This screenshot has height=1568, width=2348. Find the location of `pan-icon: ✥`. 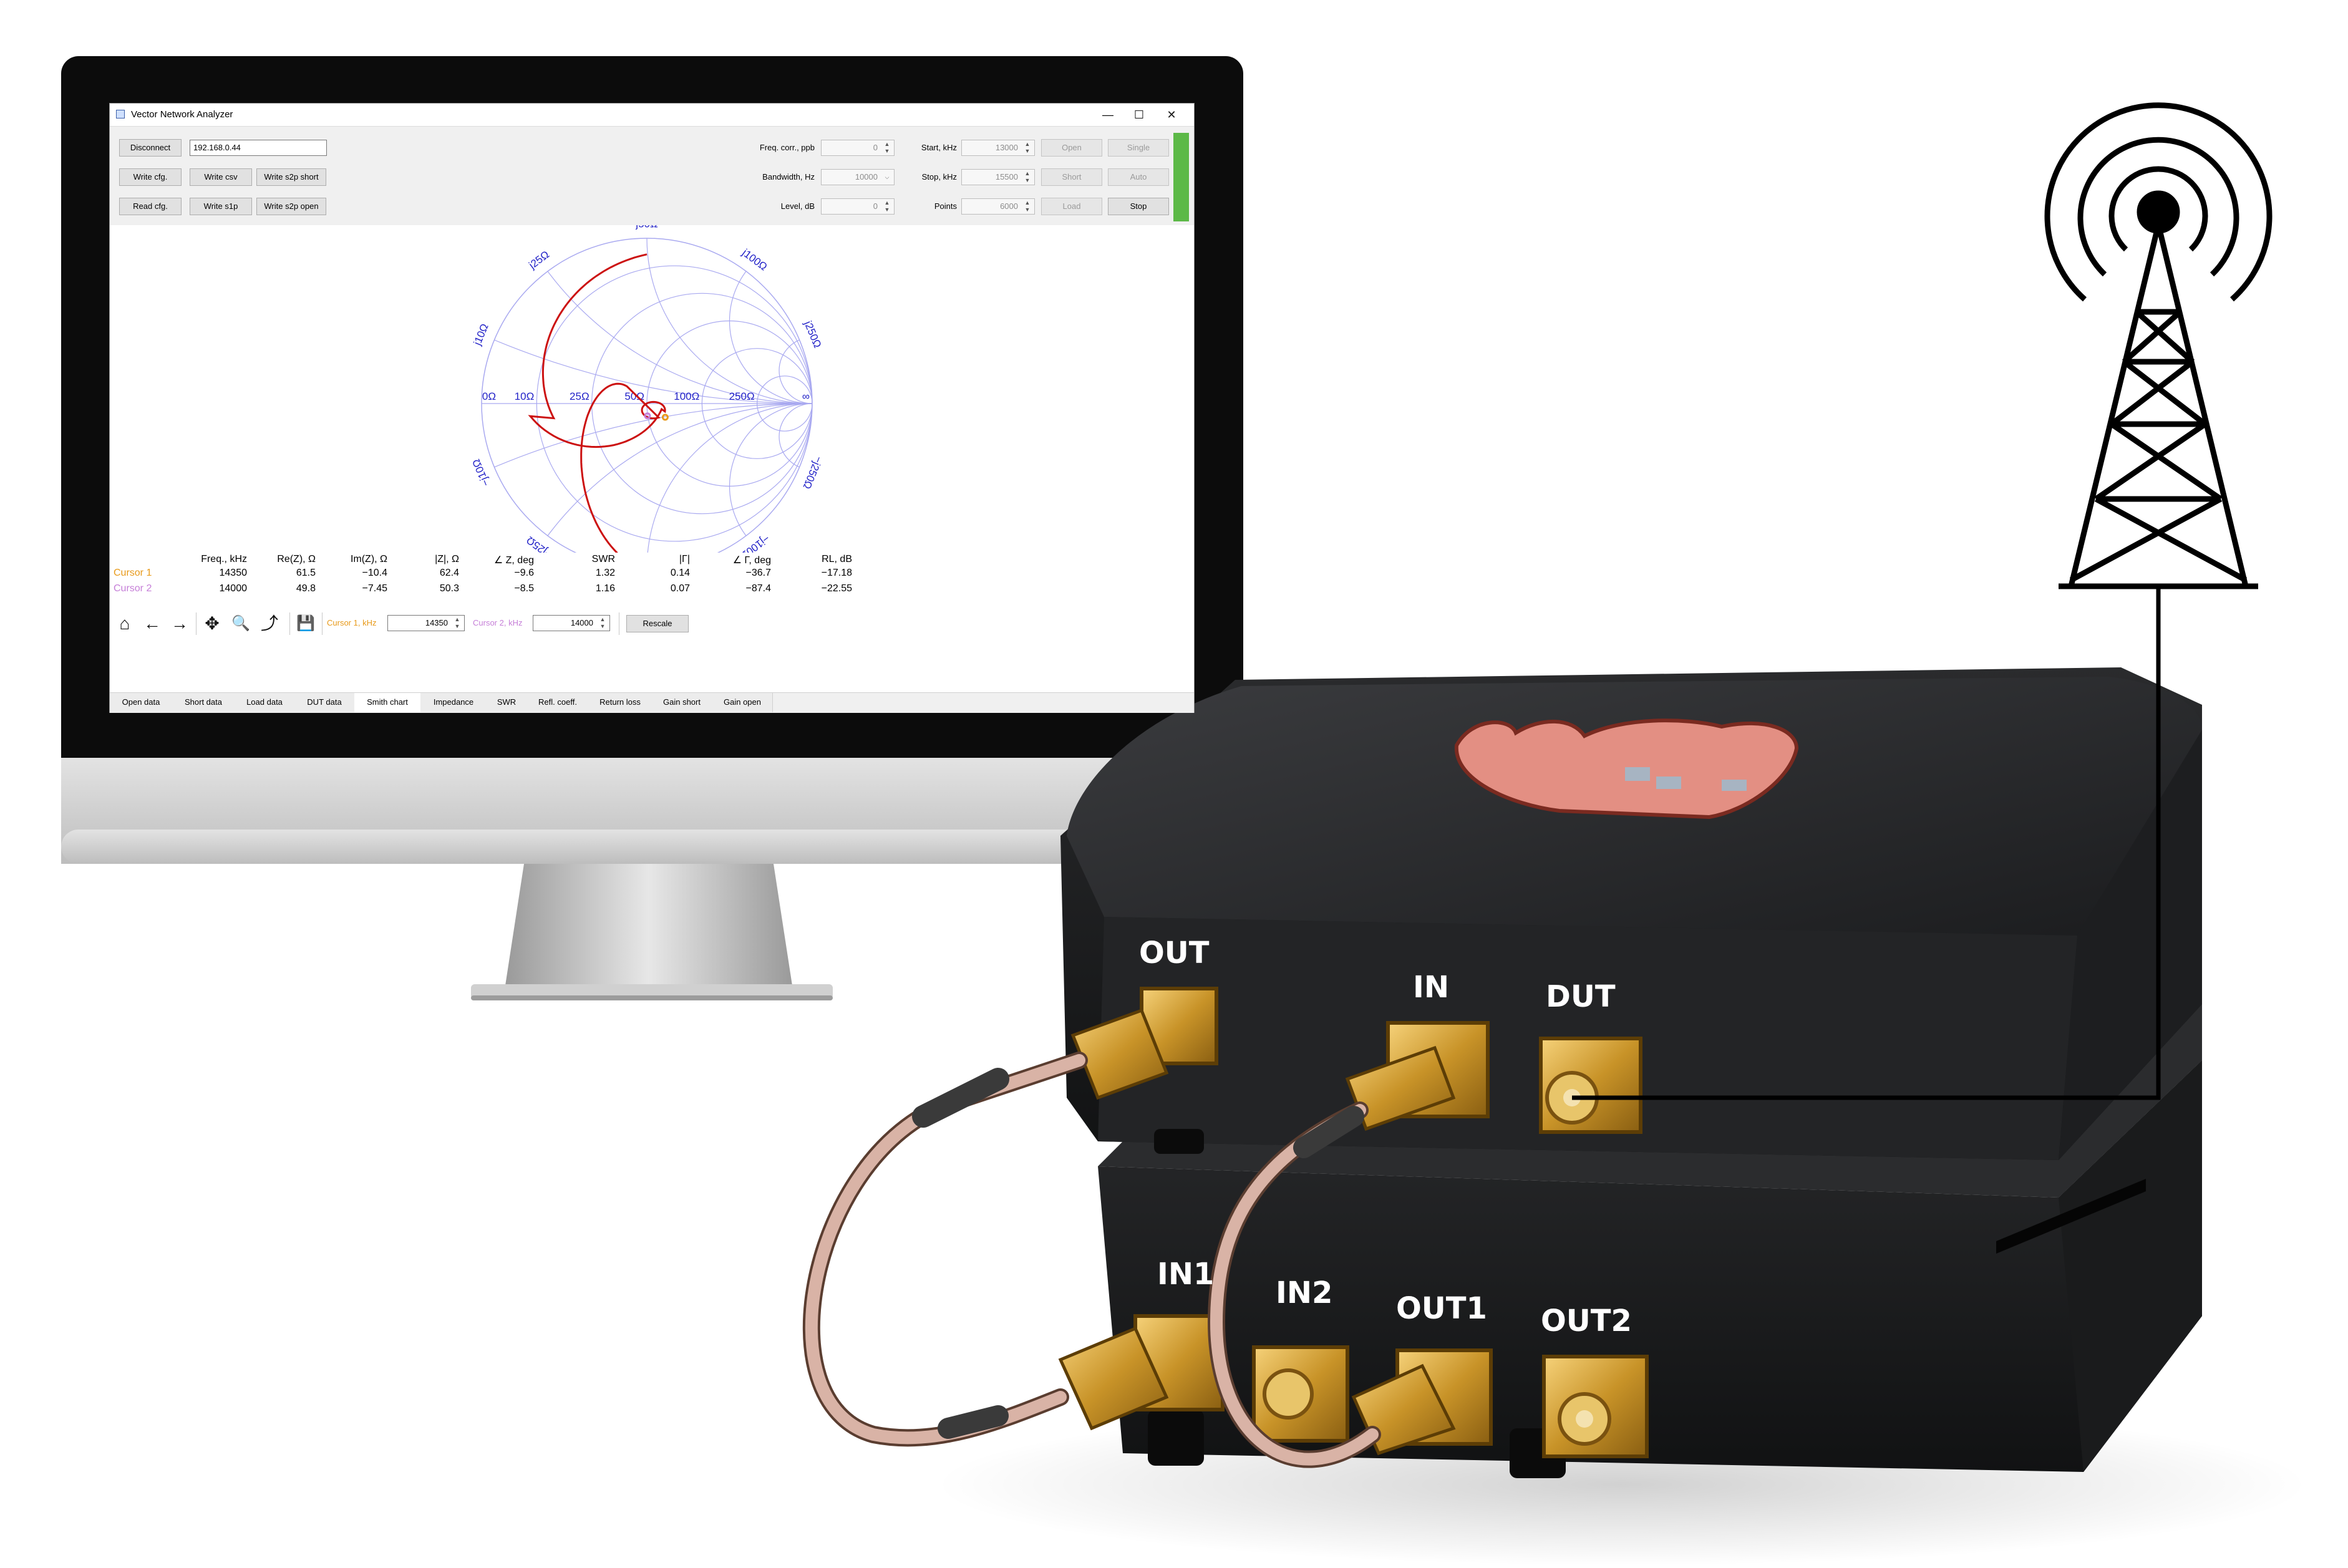

pan-icon: ✥ is located at coordinates (212, 623).